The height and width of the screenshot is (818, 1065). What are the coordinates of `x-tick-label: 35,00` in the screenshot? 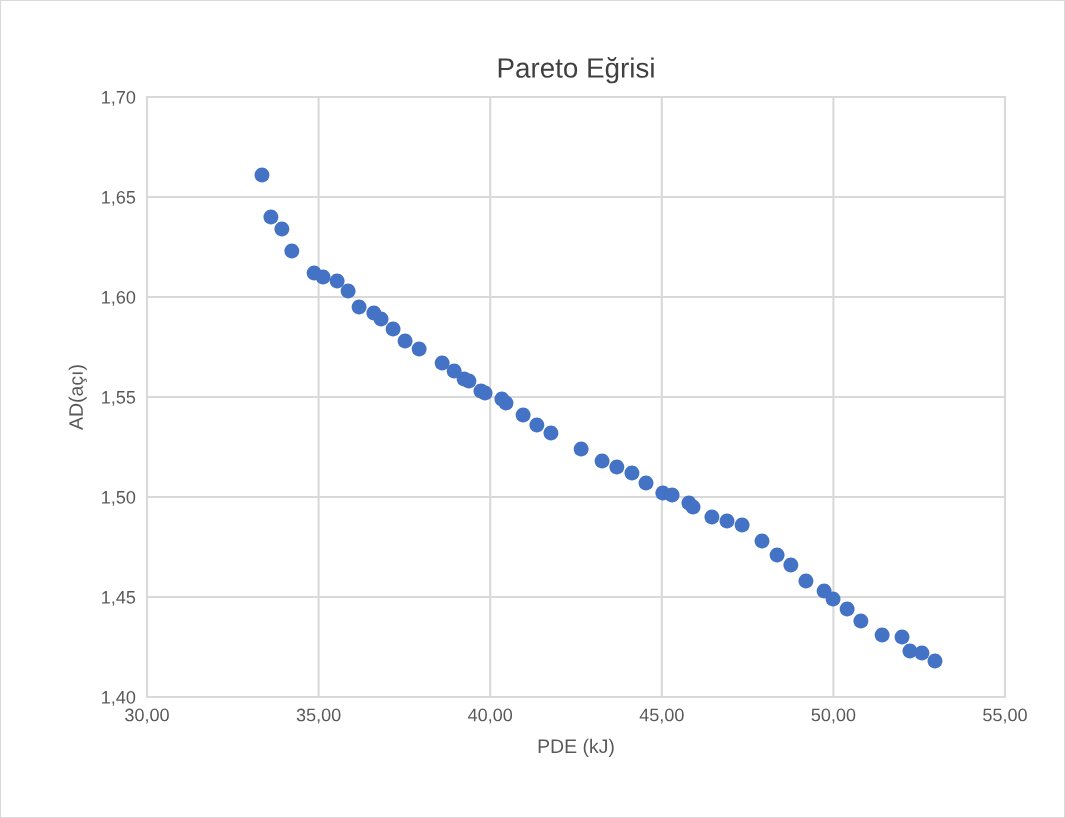 It's located at (318, 716).